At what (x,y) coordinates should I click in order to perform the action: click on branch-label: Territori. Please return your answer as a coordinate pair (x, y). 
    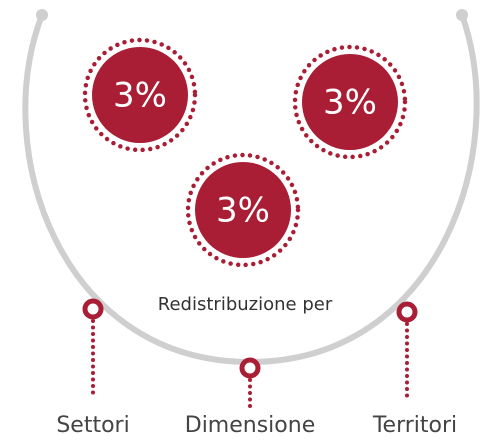
    Looking at the image, I should click on (414, 425).